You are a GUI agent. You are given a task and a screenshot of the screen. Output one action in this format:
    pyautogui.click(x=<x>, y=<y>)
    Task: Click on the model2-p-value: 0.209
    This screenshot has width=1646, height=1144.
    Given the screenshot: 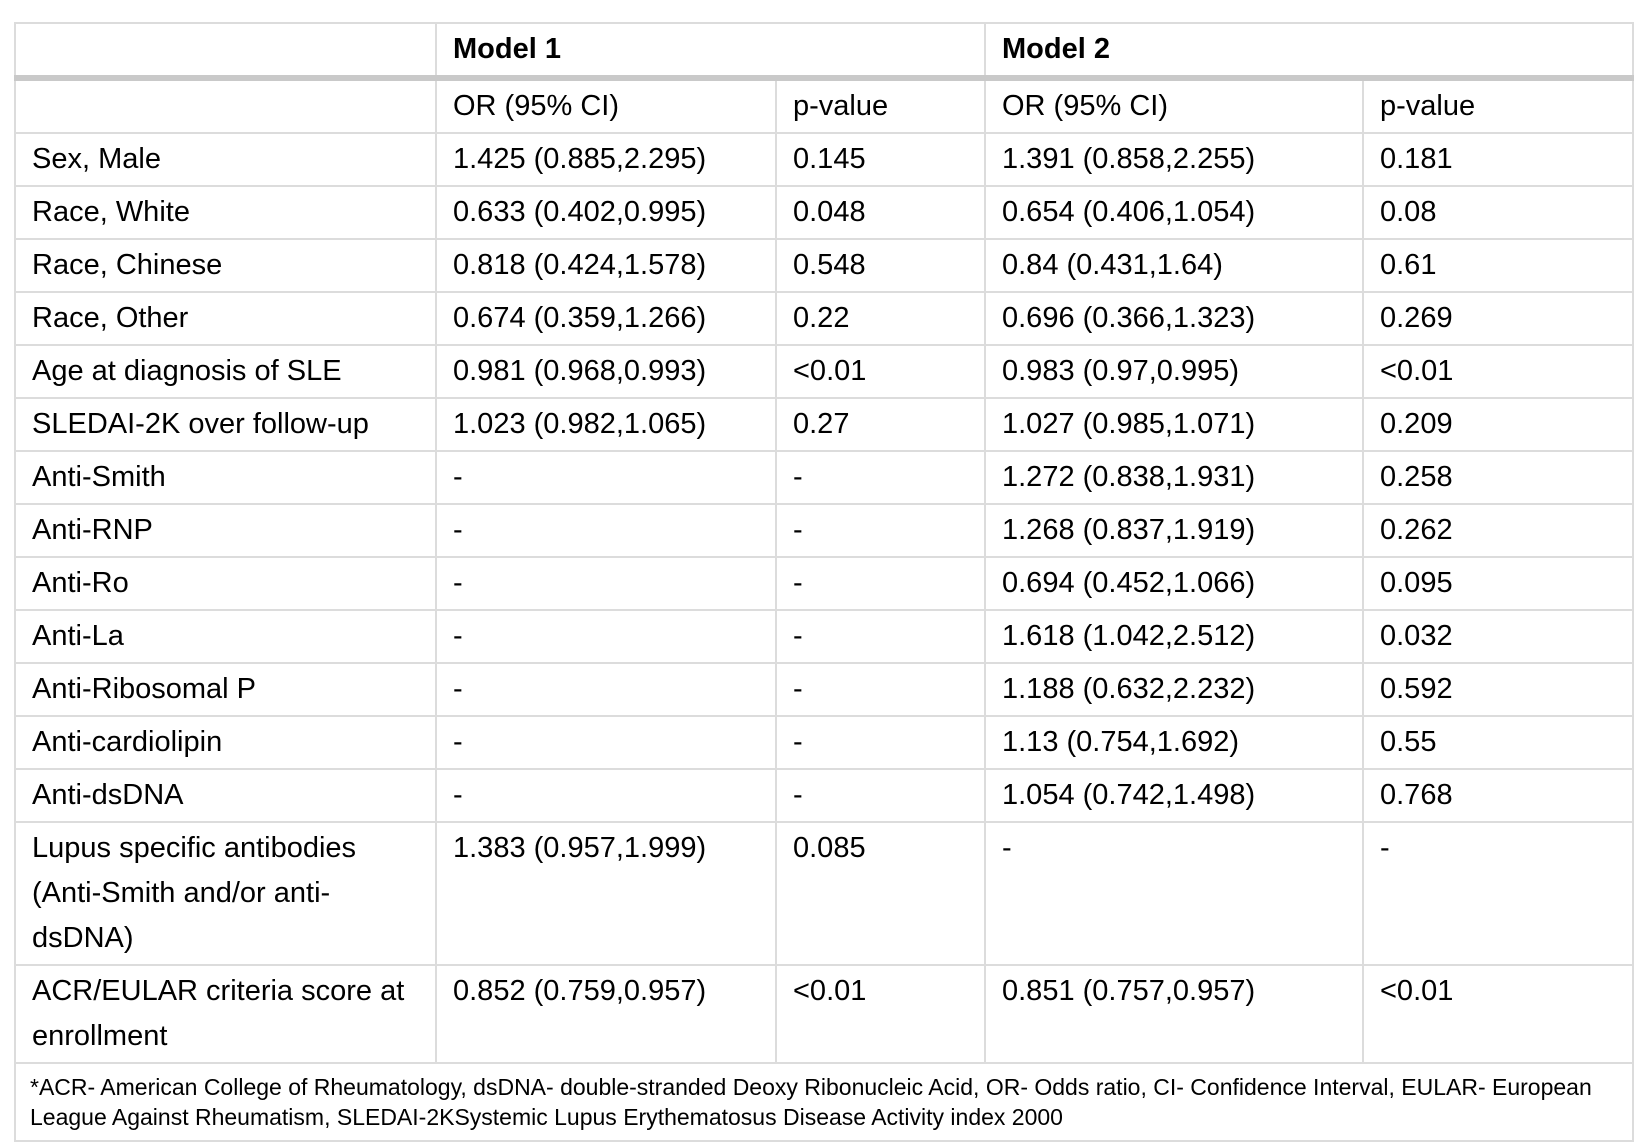 What is the action you would take?
    pyautogui.click(x=1498, y=424)
    